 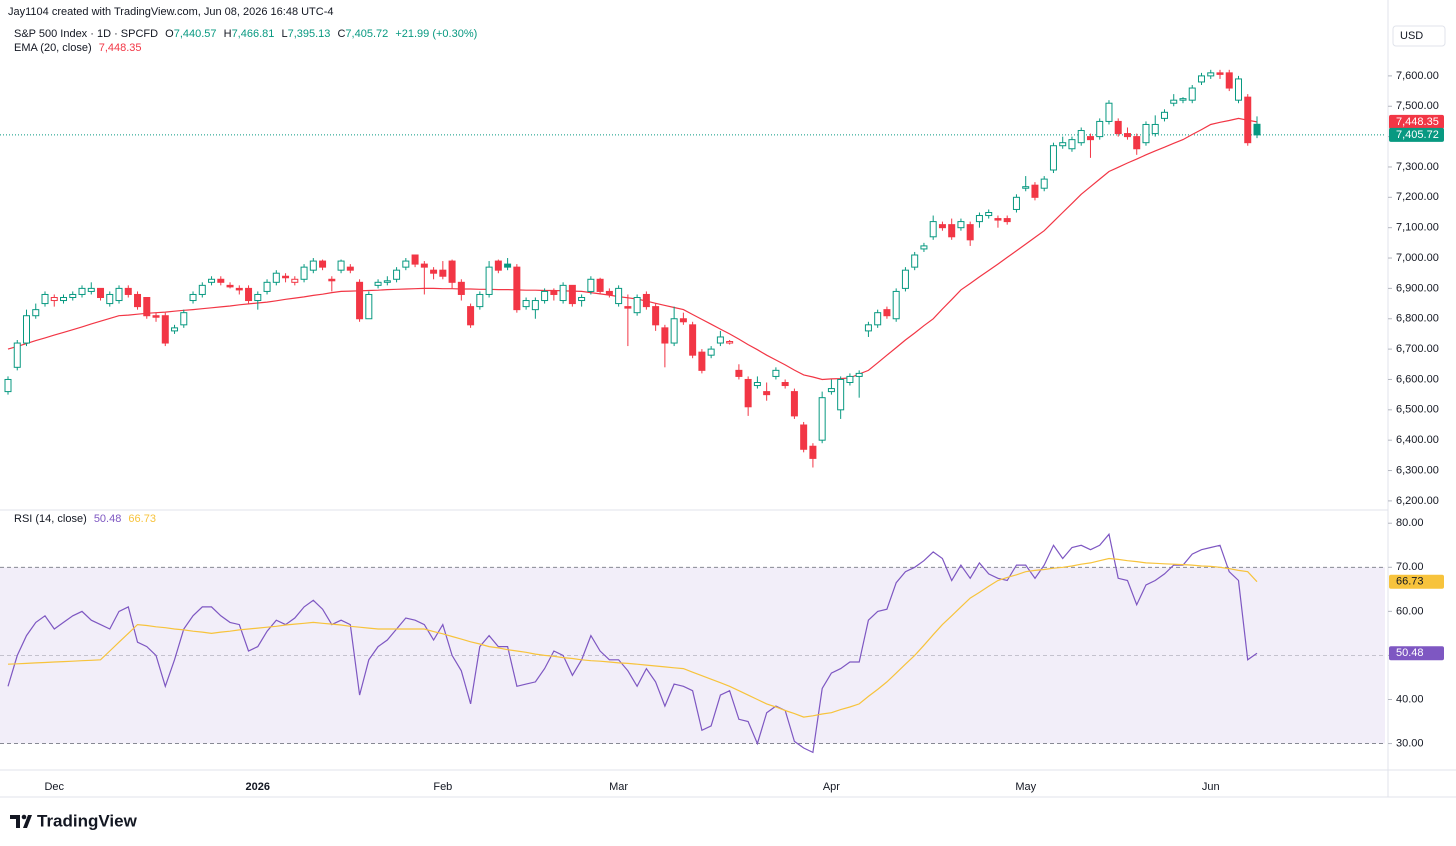 What do you see at coordinates (1417, 288) in the screenshot?
I see `y-tick-label: 6,900.00` at bounding box center [1417, 288].